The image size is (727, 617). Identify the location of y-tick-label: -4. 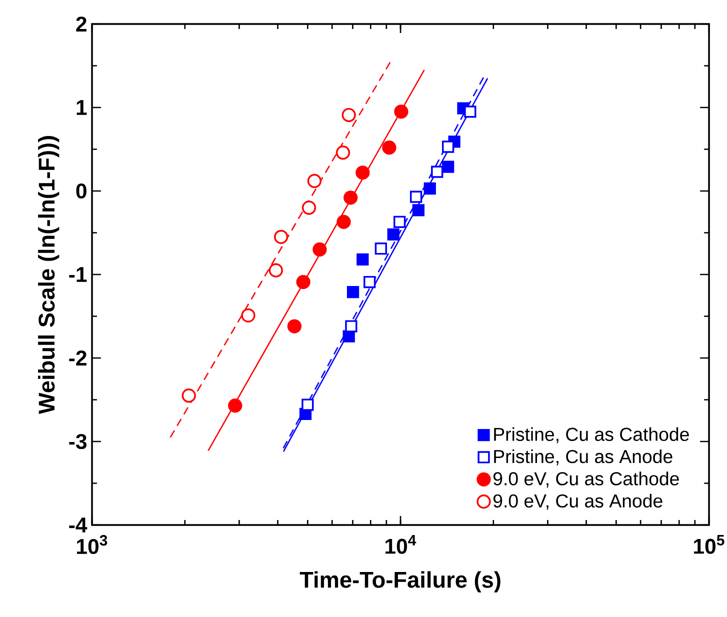
(78, 525).